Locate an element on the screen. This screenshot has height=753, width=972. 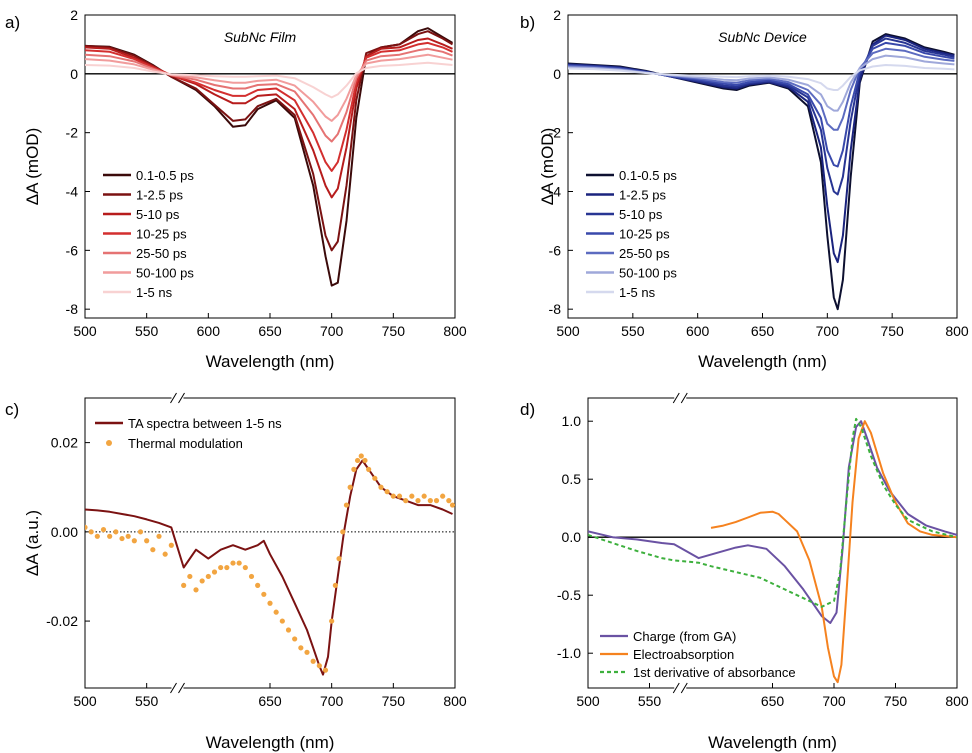
y-tick-label: -0.02 is located at coordinates (62, 621).